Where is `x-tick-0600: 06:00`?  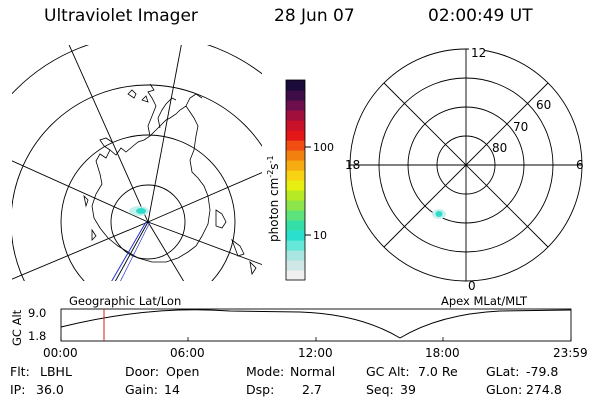 x-tick-0600: 06:00 is located at coordinates (187, 353).